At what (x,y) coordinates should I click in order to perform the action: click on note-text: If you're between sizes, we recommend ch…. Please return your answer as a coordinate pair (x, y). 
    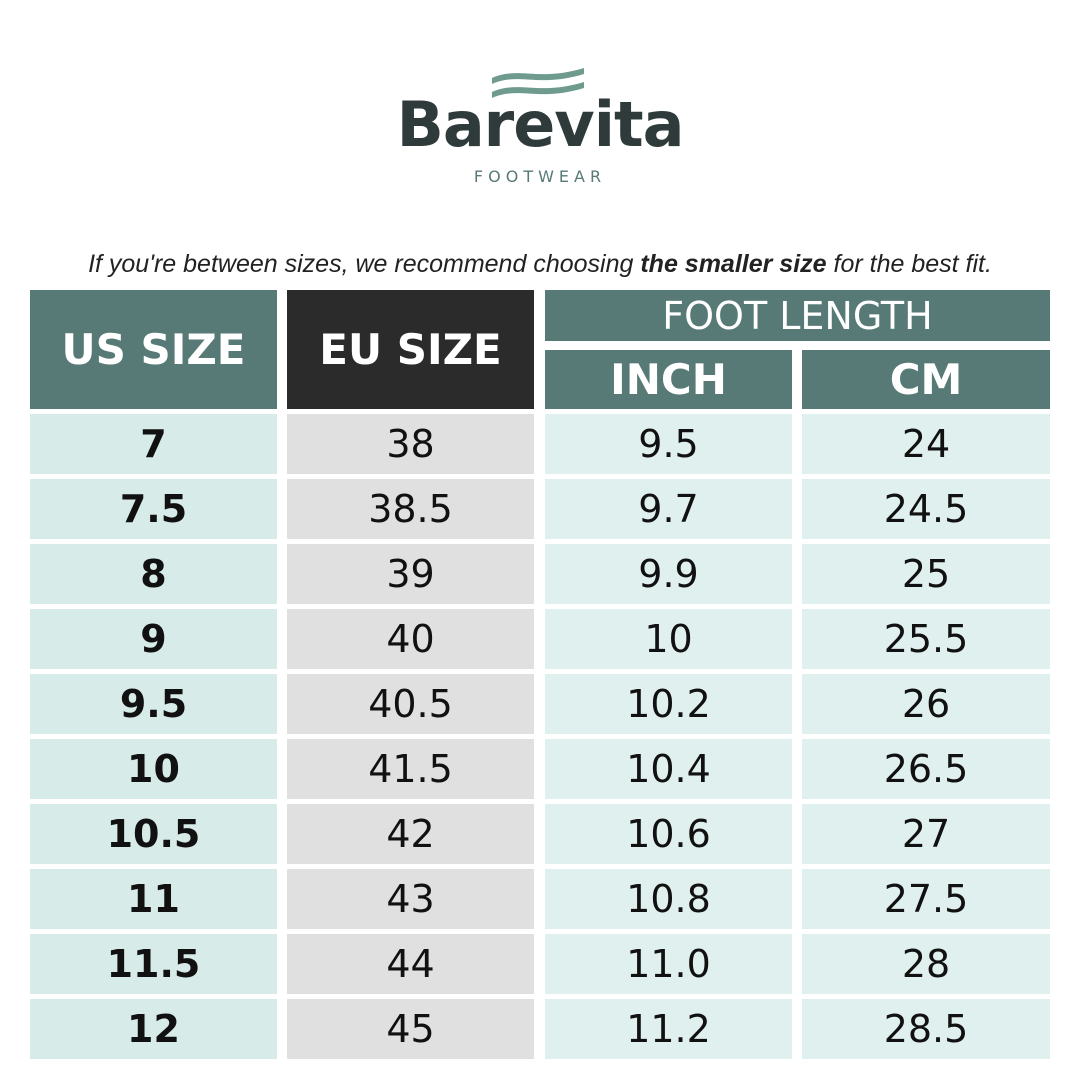
    Looking at the image, I should click on (364, 264).